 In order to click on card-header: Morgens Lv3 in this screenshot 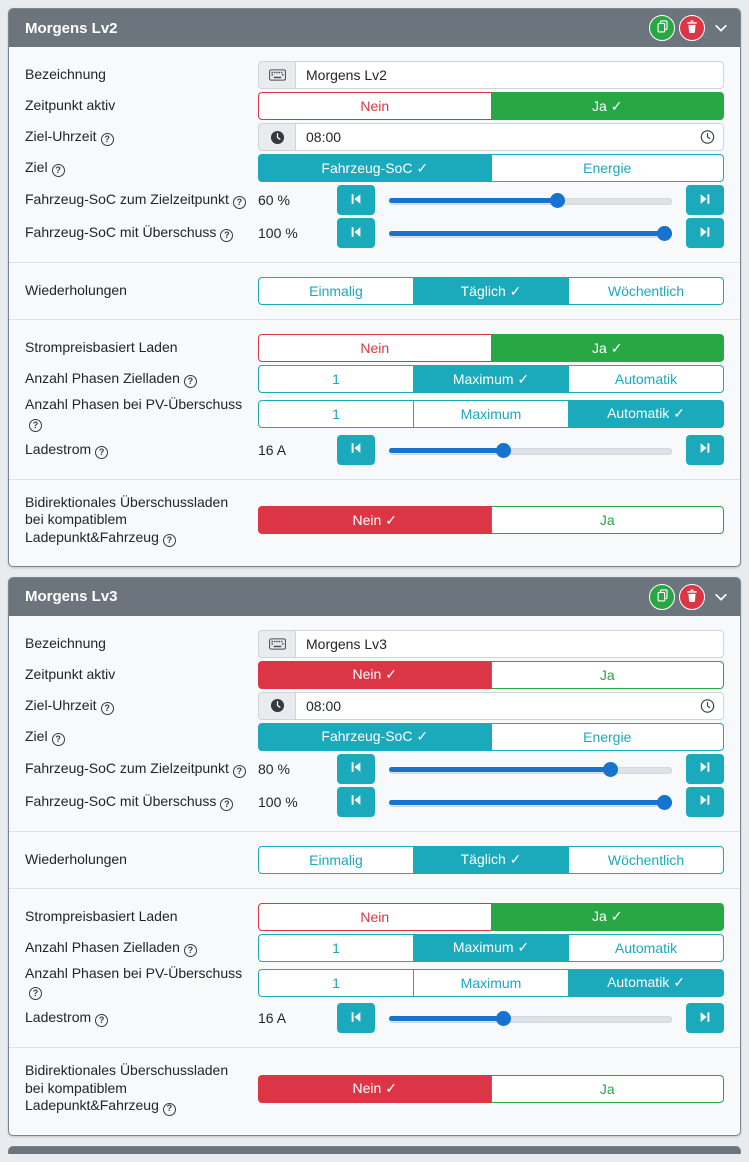, I will do `click(374, 596)`.